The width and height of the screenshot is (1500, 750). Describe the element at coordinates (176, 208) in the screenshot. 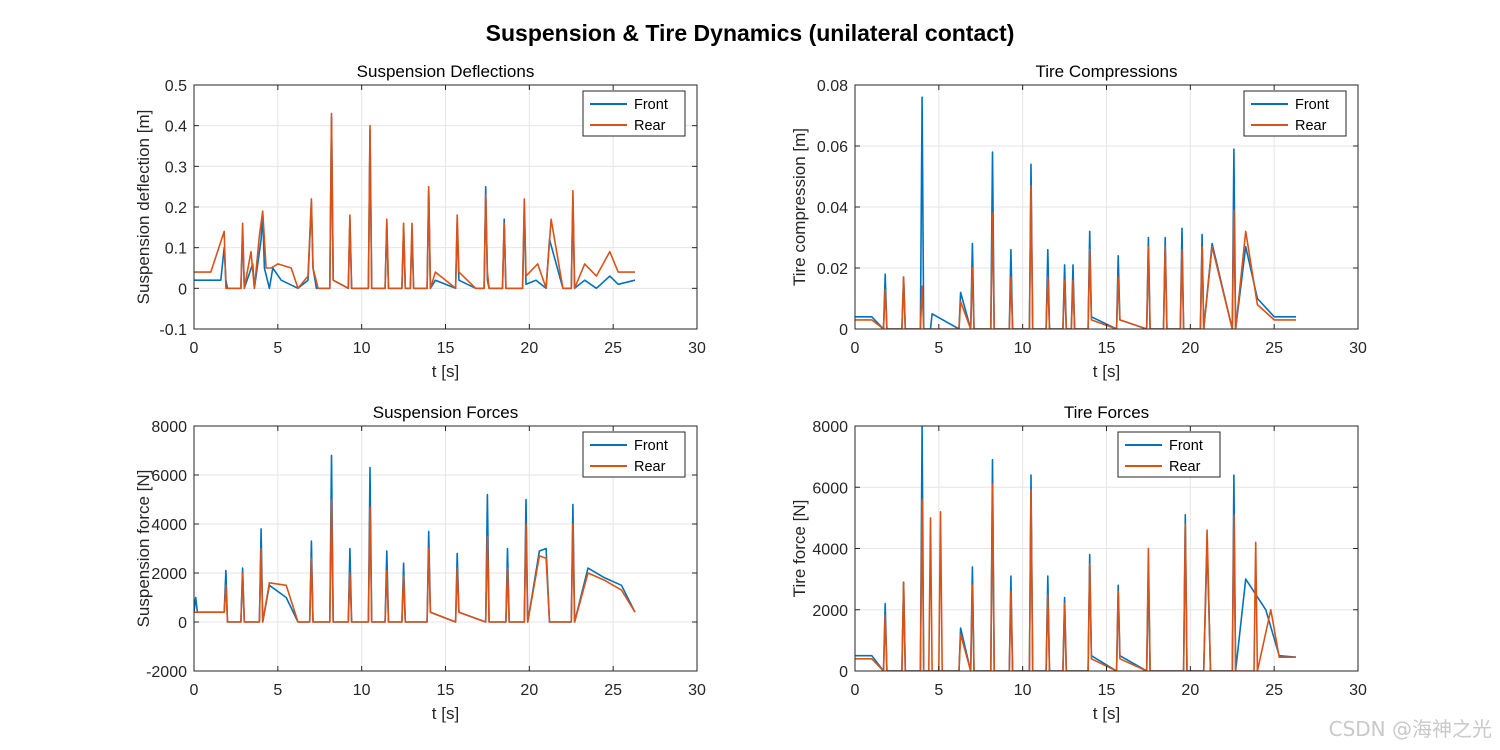

I see `y-tick-label: 0.2` at that location.